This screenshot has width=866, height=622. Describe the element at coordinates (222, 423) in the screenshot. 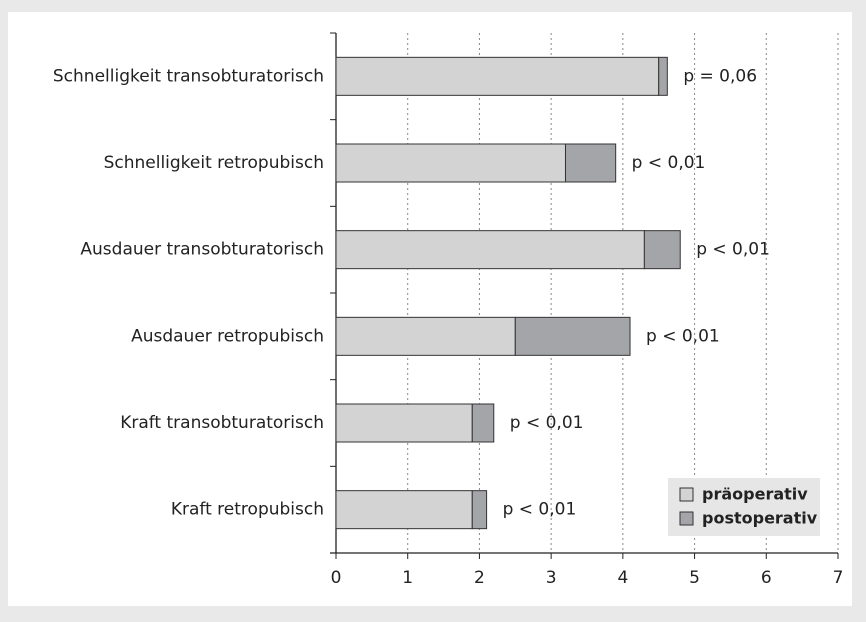

I see `y-tick-label: Kraft transobturatorisch` at that location.